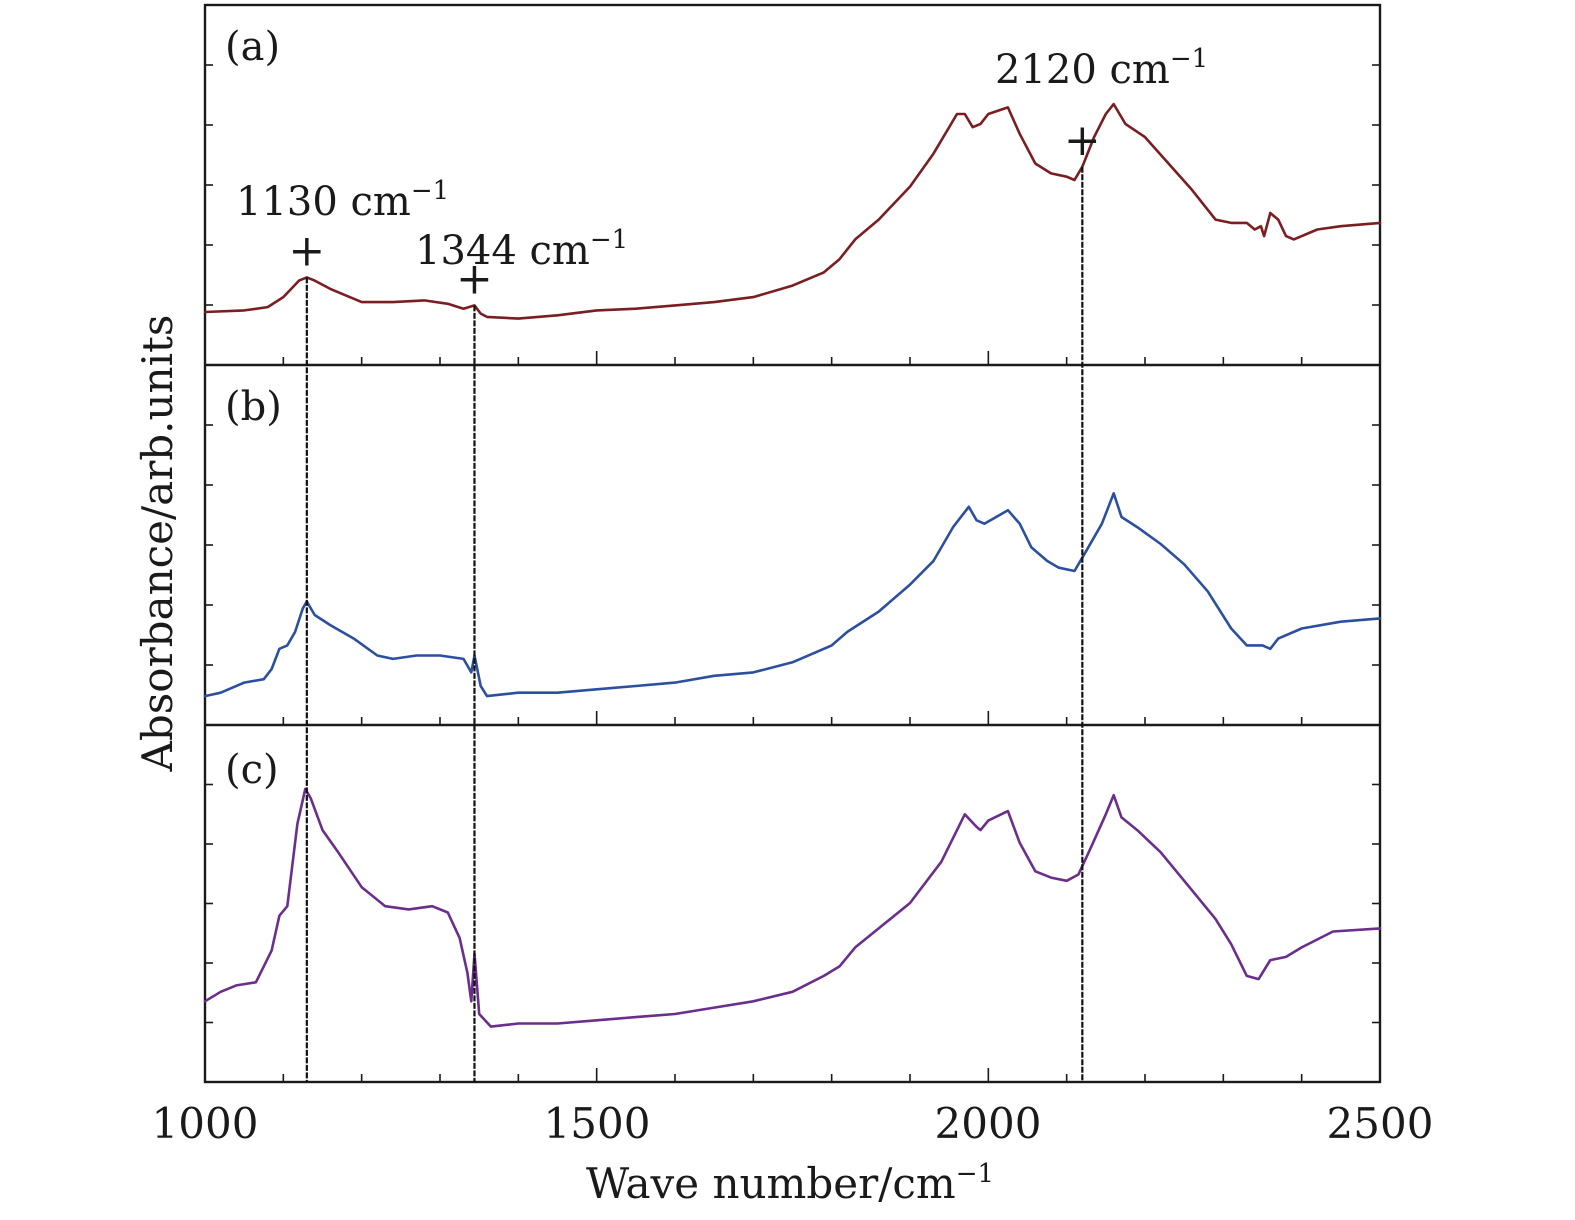 This screenshot has height=1220, width=1575. Describe the element at coordinates (560, 251) in the screenshot. I see `annotation-1344-unit: cm` at that location.